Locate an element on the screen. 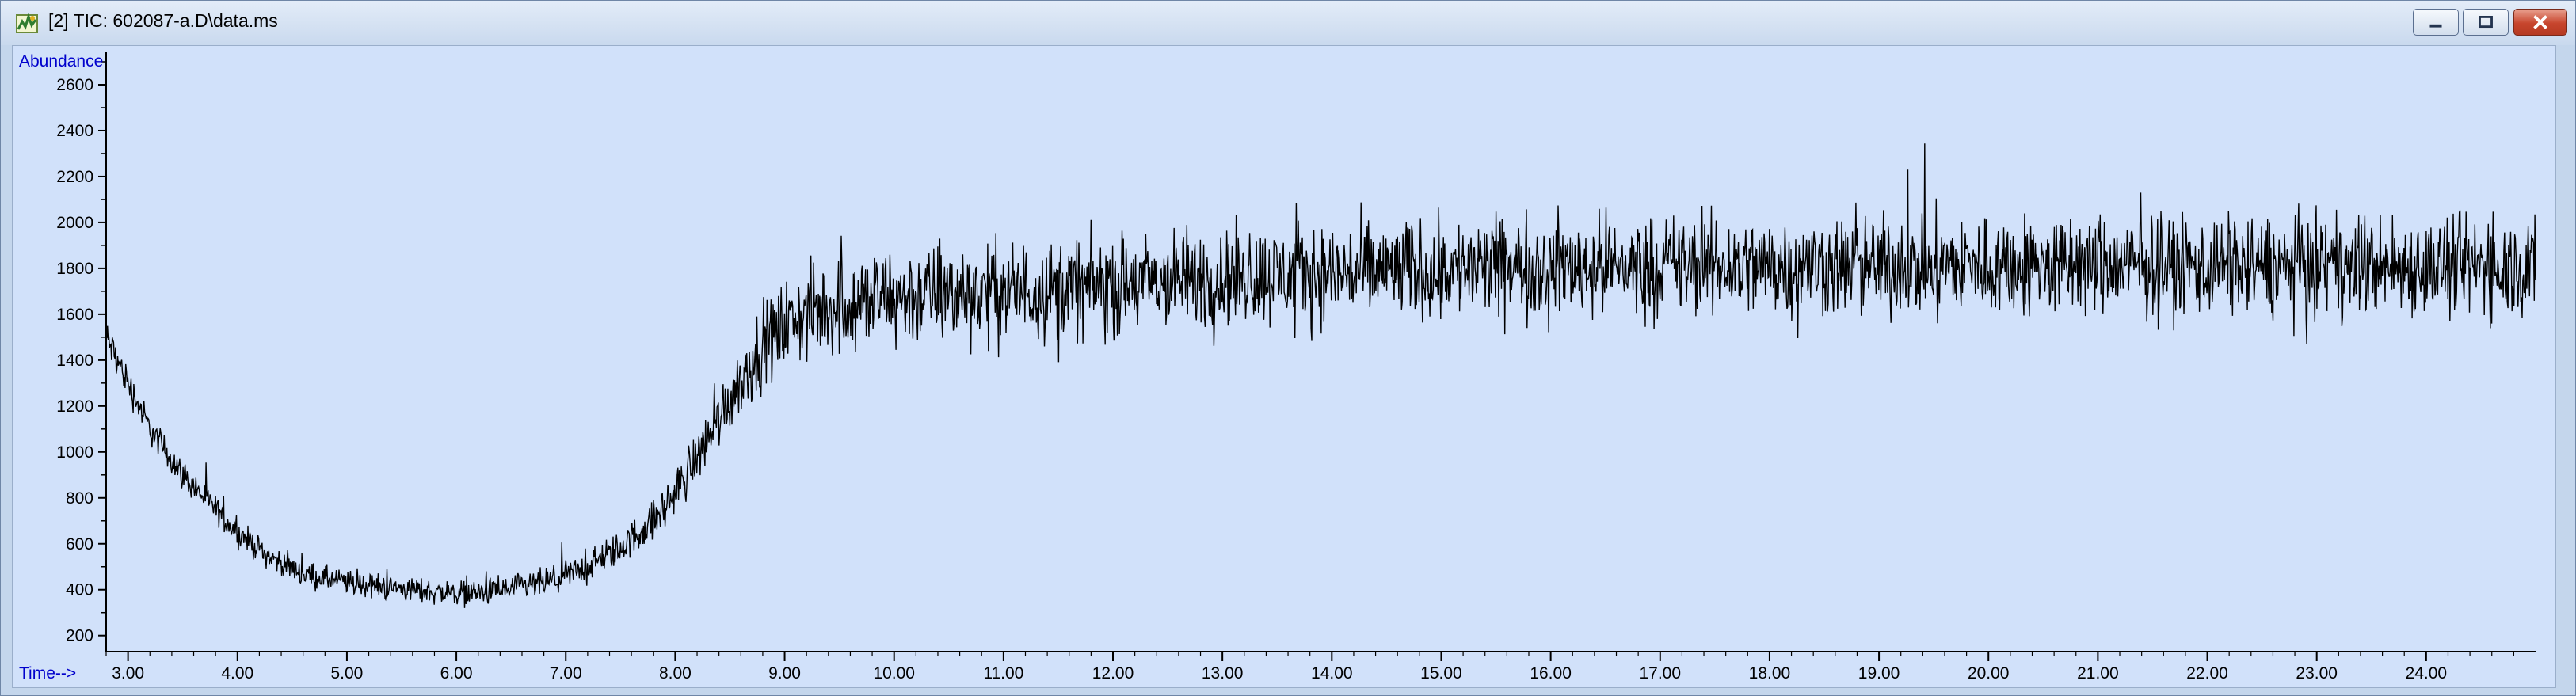 Image resolution: width=2576 pixels, height=696 pixels. y-axis-label: Abundance is located at coordinates (61, 61).